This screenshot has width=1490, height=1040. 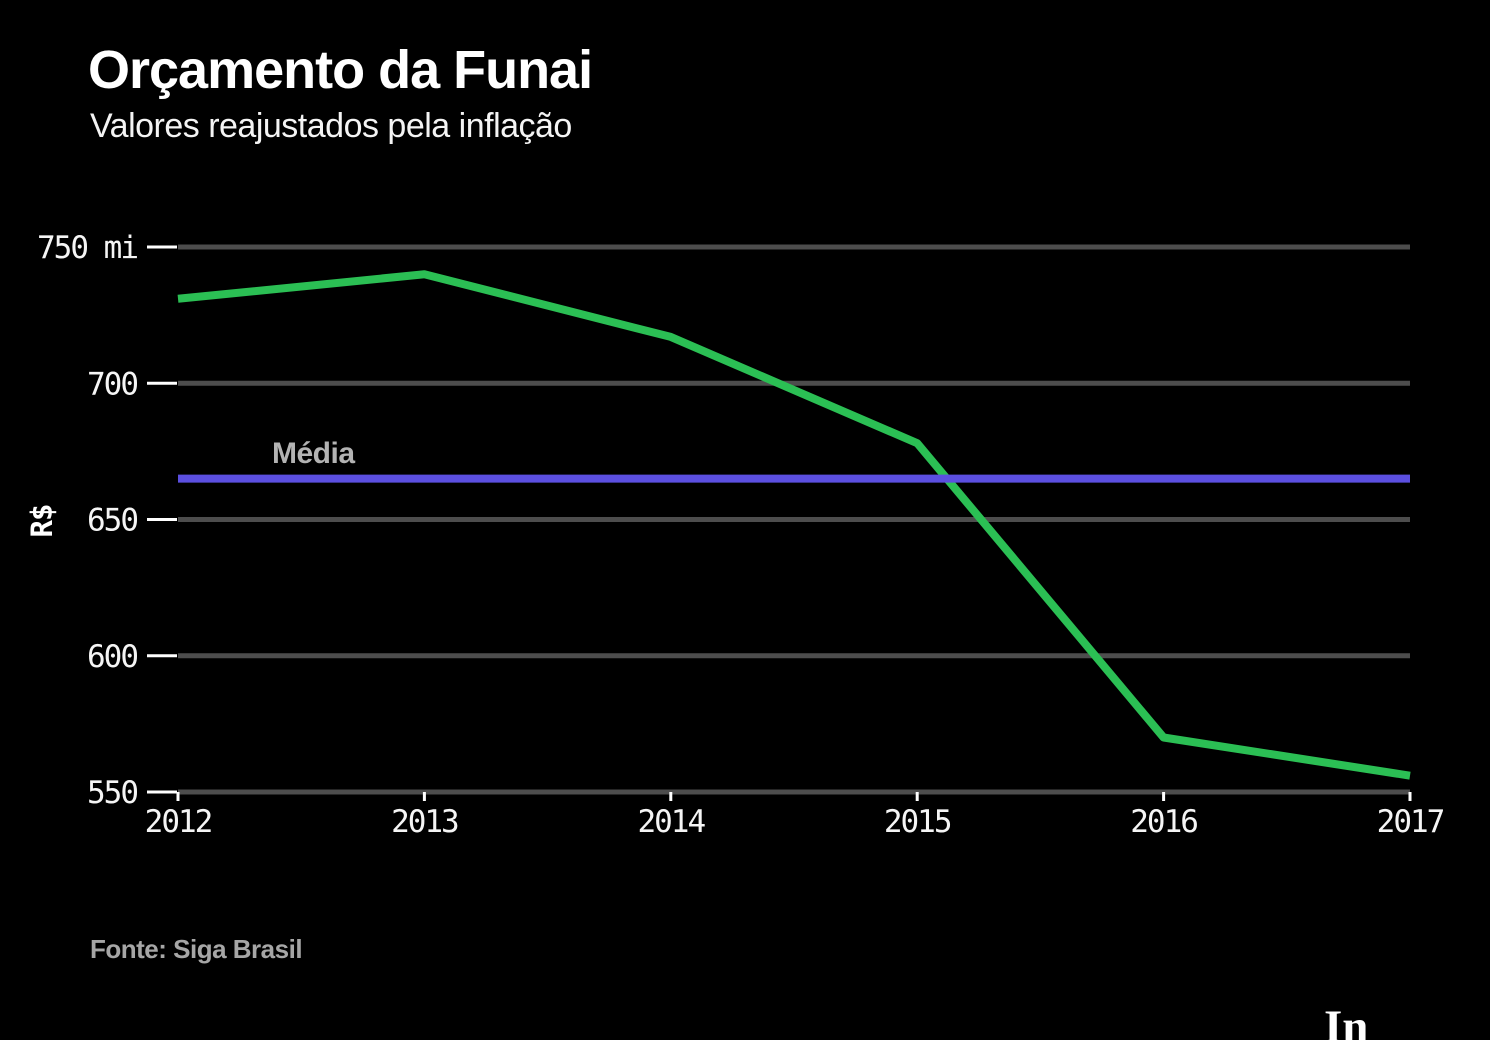 I want to click on y-tick-label: 700, so click(x=112, y=384).